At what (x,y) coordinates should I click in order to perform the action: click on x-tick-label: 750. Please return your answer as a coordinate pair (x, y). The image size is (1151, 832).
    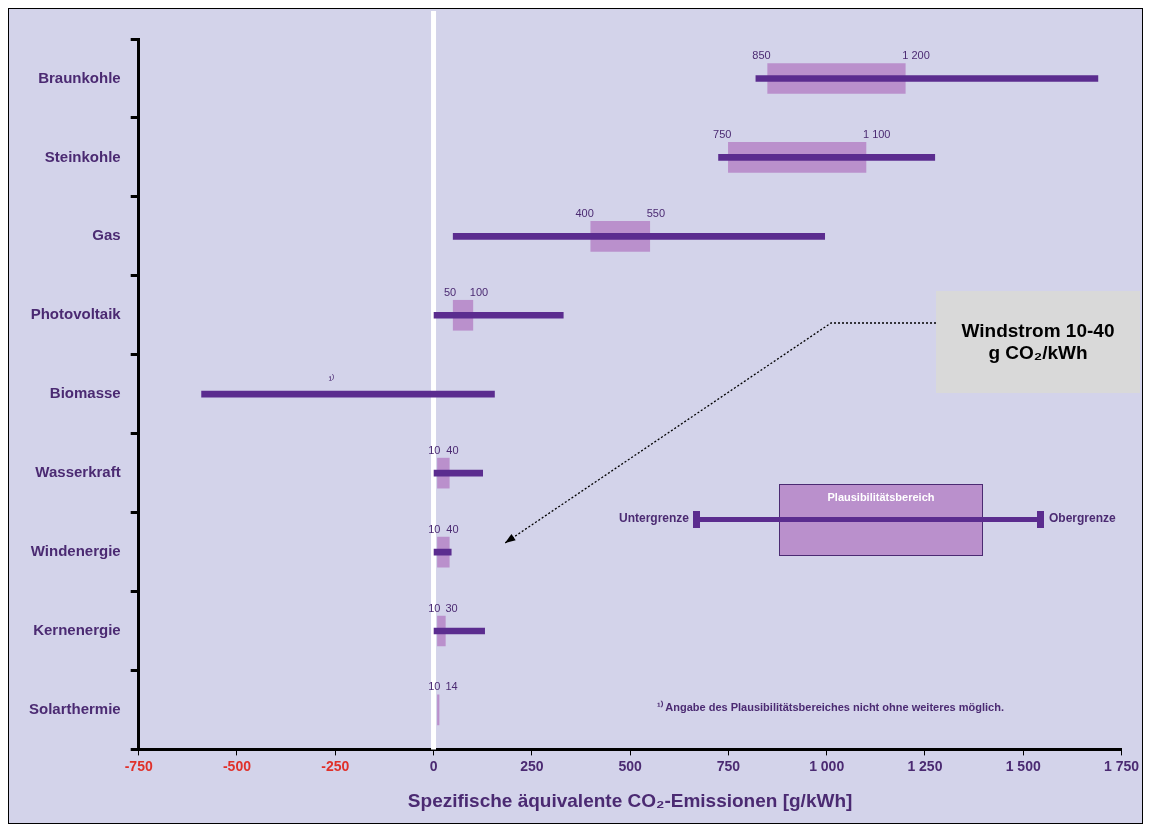
    Looking at the image, I should click on (728, 765).